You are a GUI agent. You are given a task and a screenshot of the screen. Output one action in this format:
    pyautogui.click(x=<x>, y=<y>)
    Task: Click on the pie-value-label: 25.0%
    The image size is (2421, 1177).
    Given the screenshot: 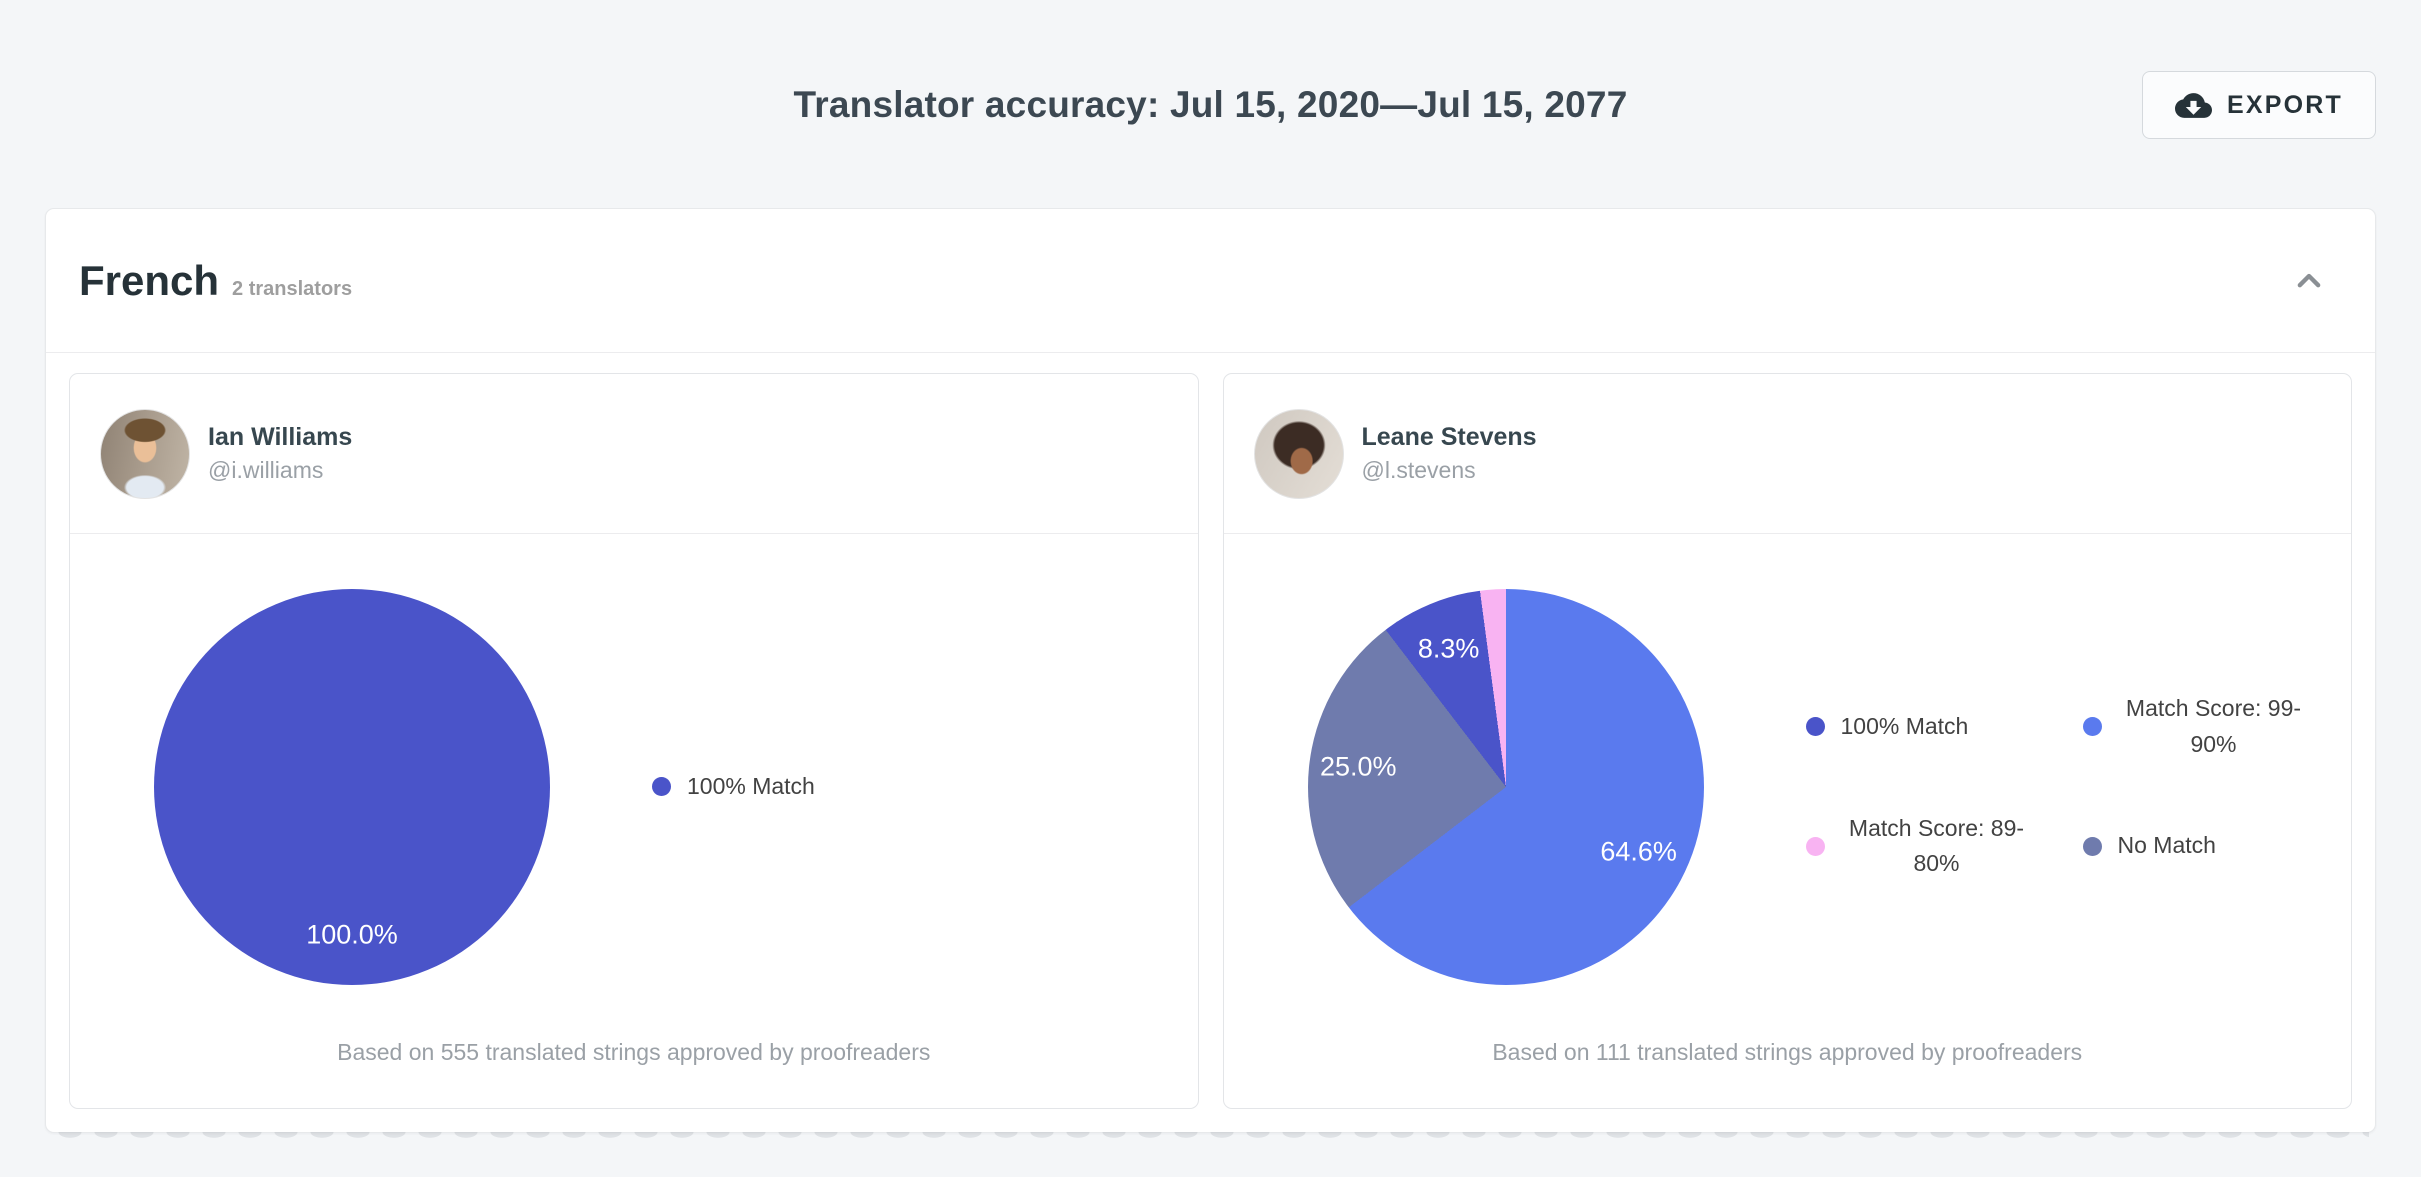 What is the action you would take?
    pyautogui.click(x=1358, y=766)
    